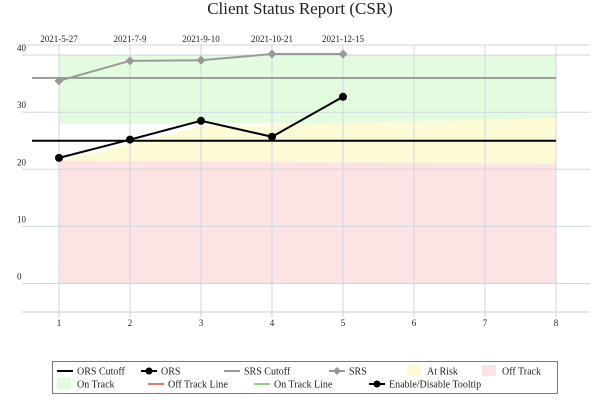  Describe the element at coordinates (306, 319) in the screenshot. I see `x-axis: 1 2 3 4 5 6 7 8` at that location.